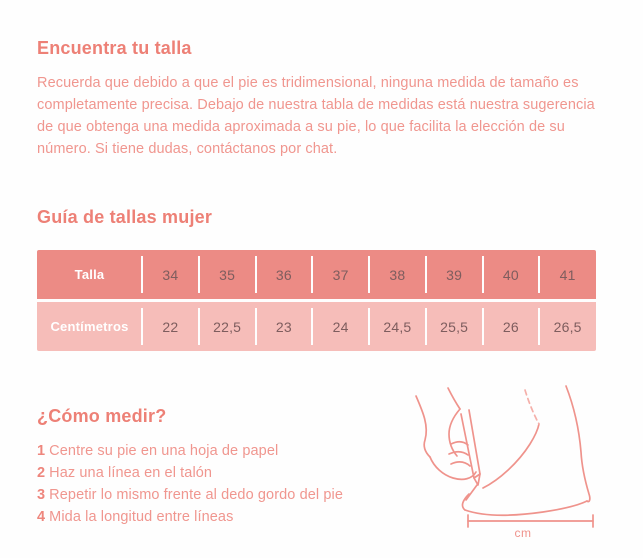  Describe the element at coordinates (131, 473) in the screenshot. I see `step-text: Haz una línea en el talón` at that location.